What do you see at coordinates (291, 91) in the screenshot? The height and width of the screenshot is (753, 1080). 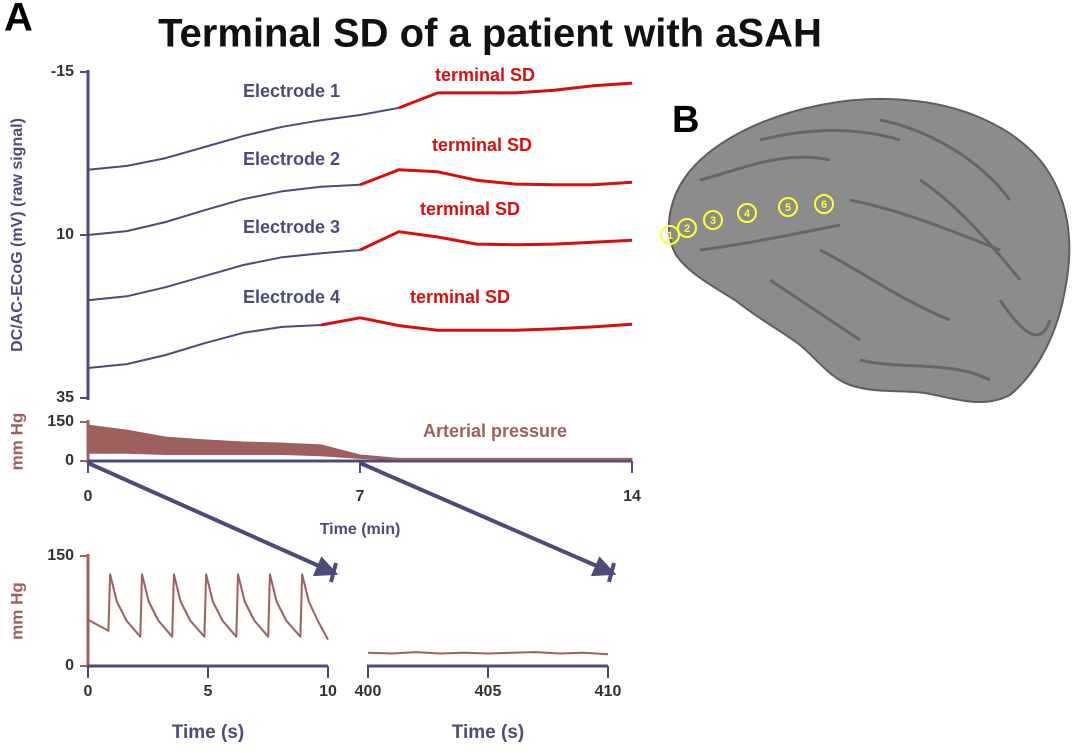 I see `series-label: Electrode 1` at bounding box center [291, 91].